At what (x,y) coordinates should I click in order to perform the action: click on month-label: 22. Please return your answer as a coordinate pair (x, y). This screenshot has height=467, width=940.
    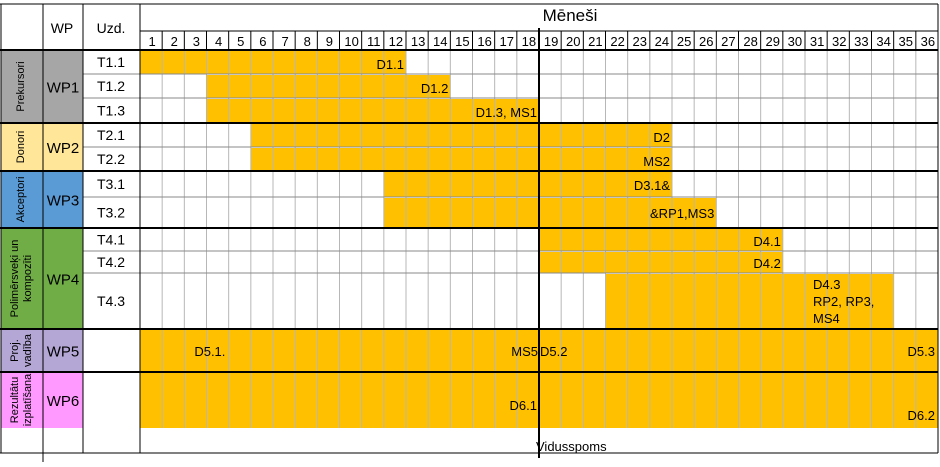
    Looking at the image, I should click on (617, 41).